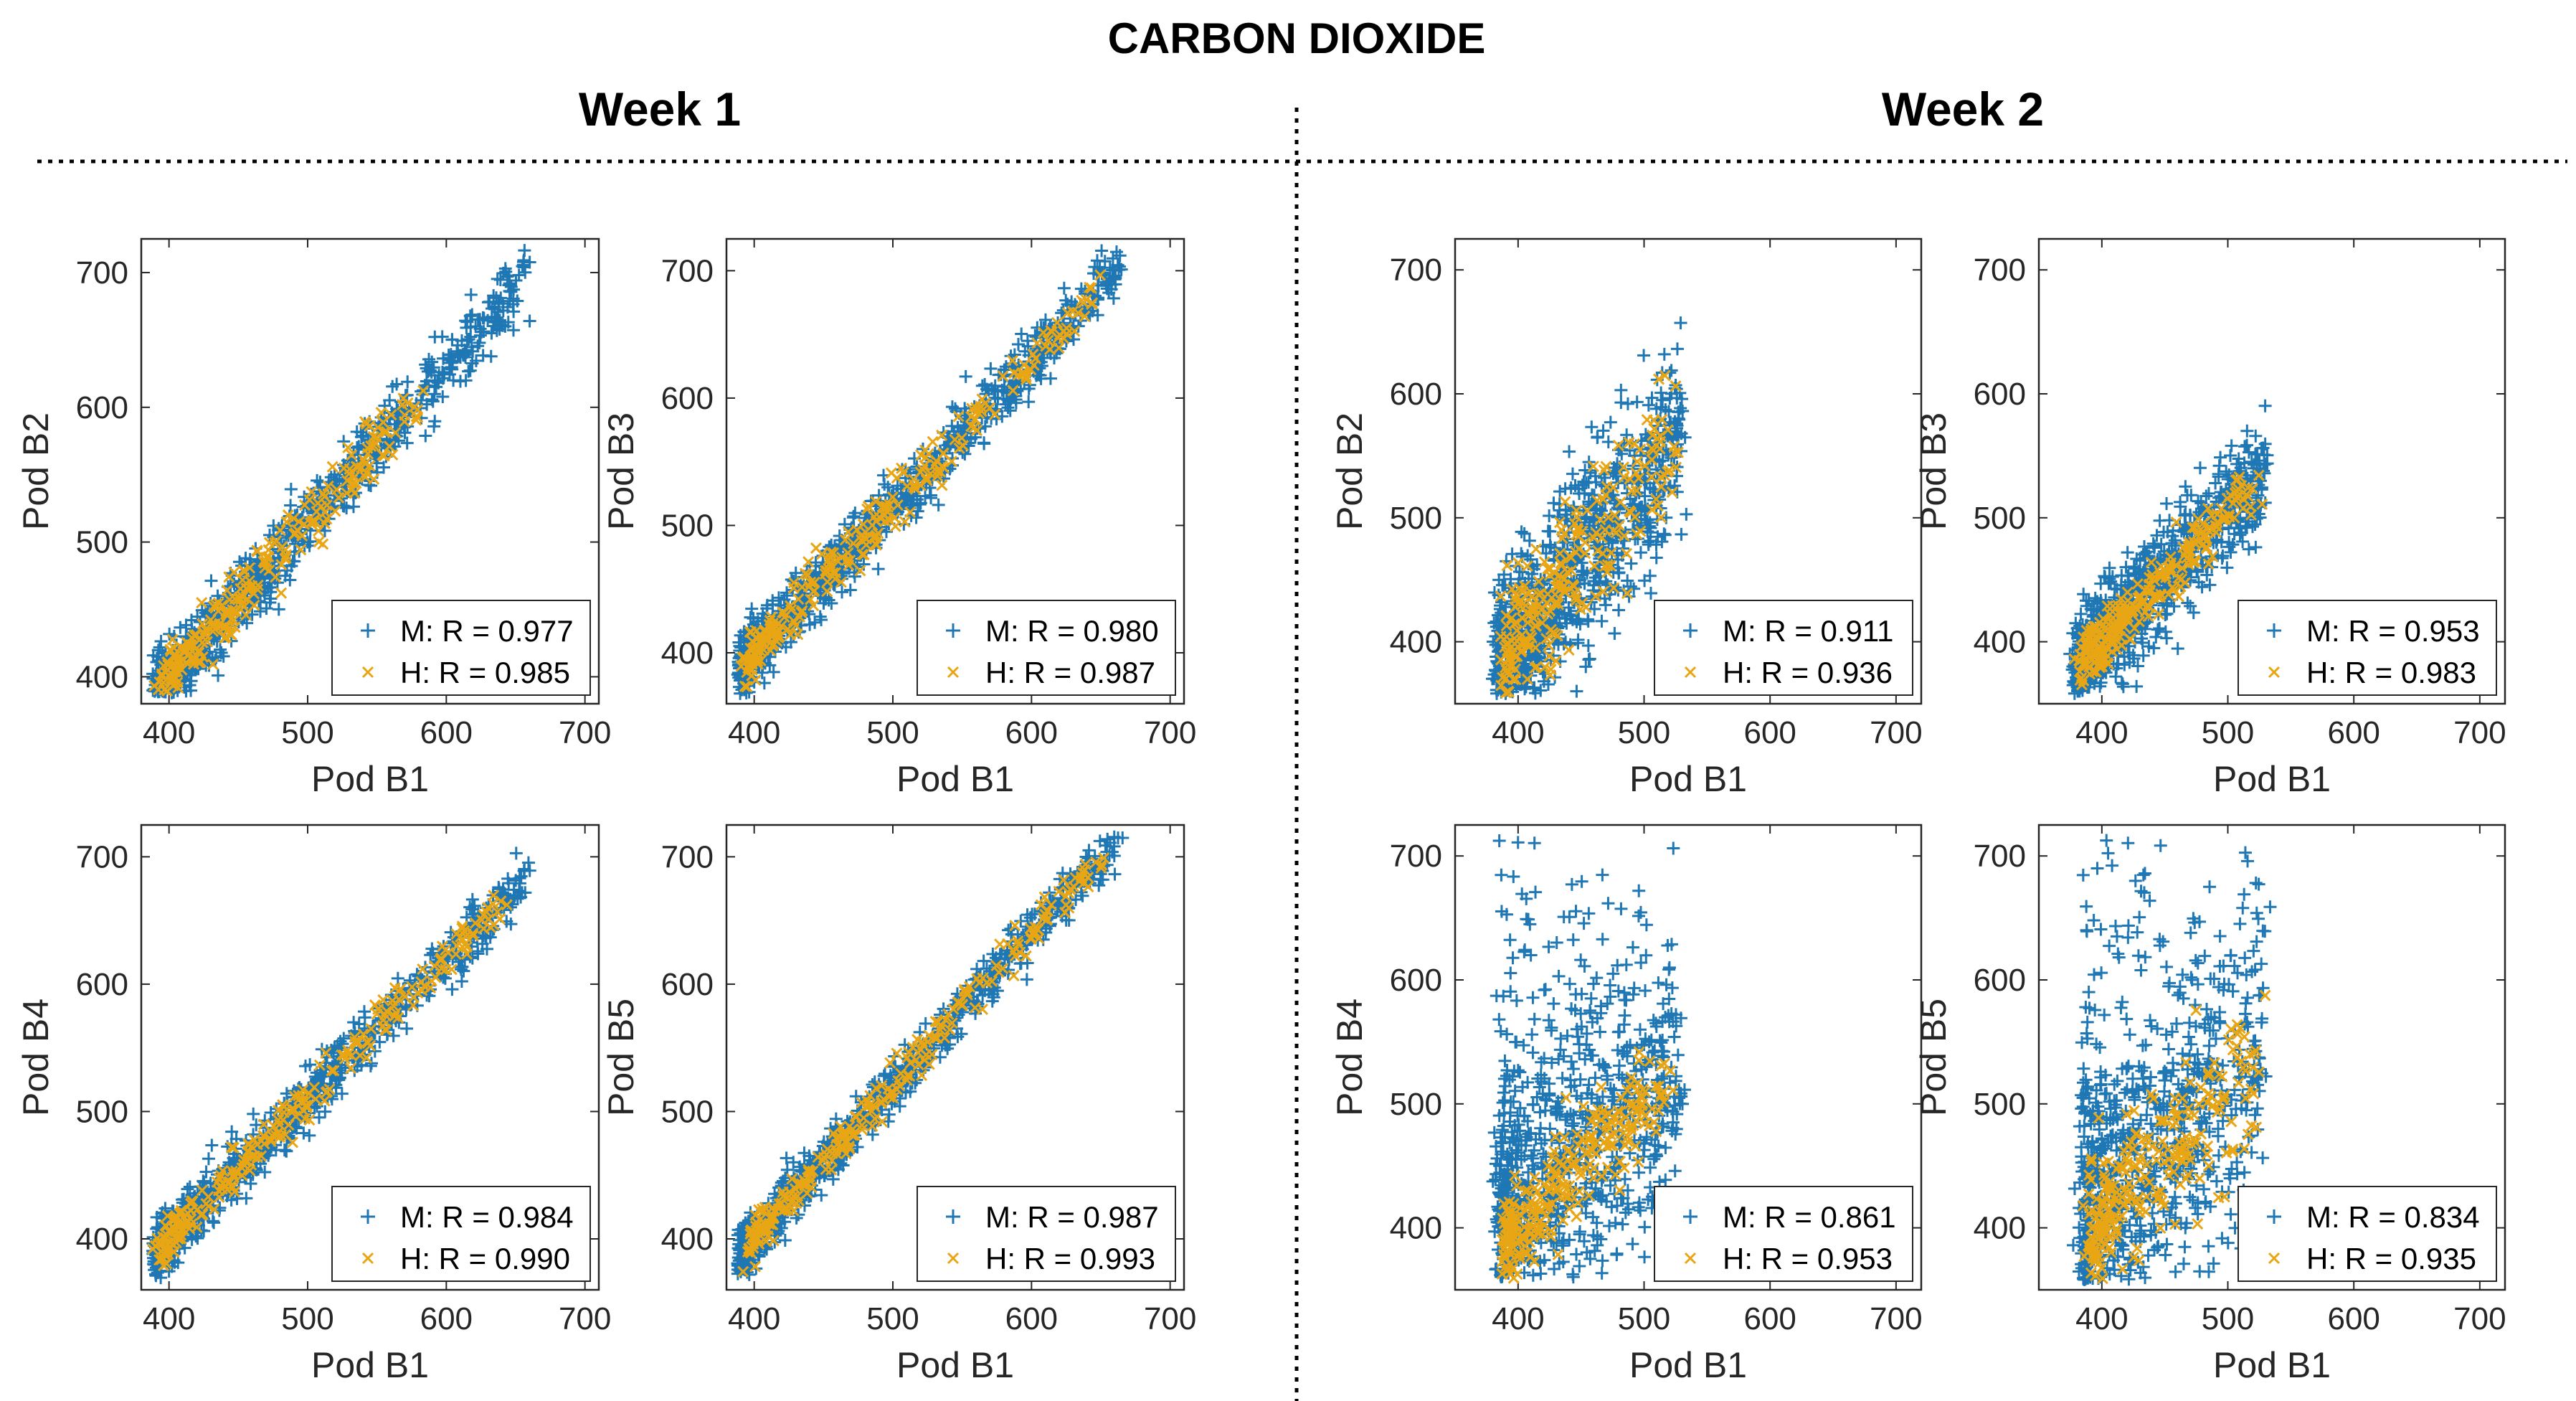 This screenshot has width=2576, height=1401. I want to click on legend-entry-h: H: R = 0.990, so click(485, 1258).